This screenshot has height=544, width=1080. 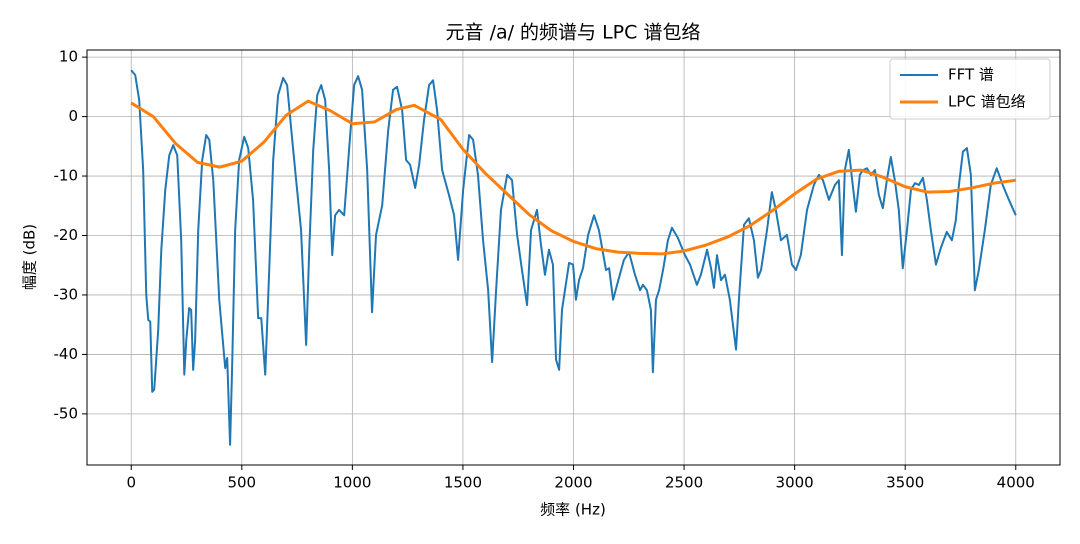 What do you see at coordinates (573, 483) in the screenshot?
I see `x-tick-label: 2000` at bounding box center [573, 483].